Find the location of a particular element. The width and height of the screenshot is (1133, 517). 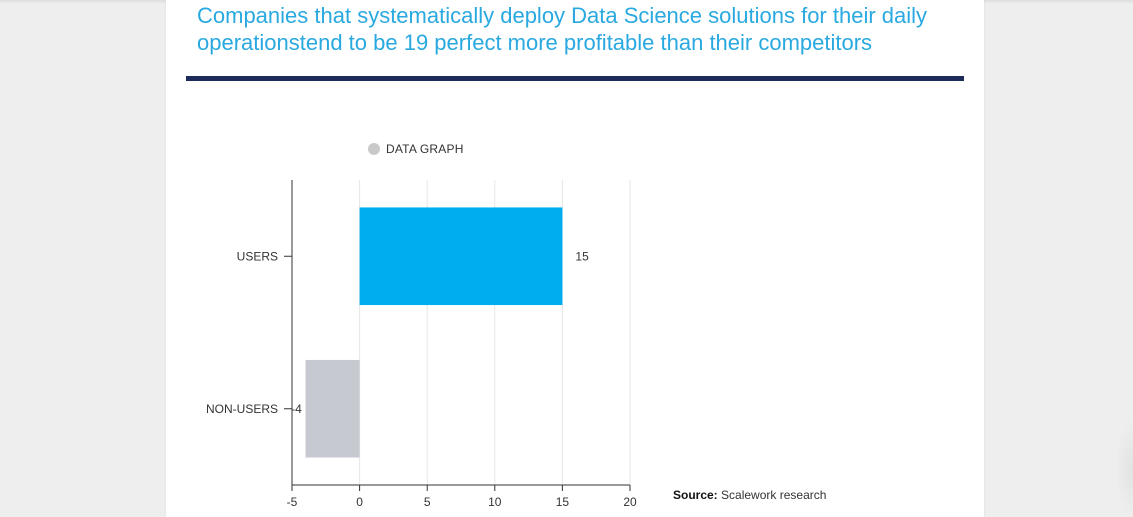

headline-divider is located at coordinates (575, 78).